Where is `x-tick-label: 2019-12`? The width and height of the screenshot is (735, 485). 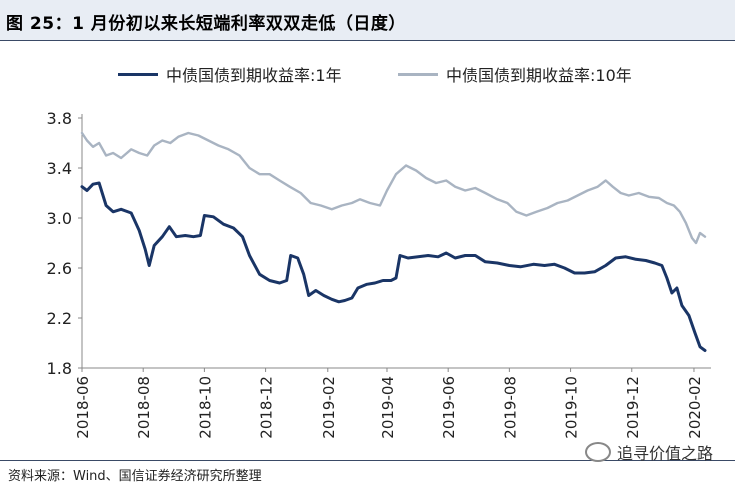
x-tick-label: 2019-12 is located at coordinates (633, 407).